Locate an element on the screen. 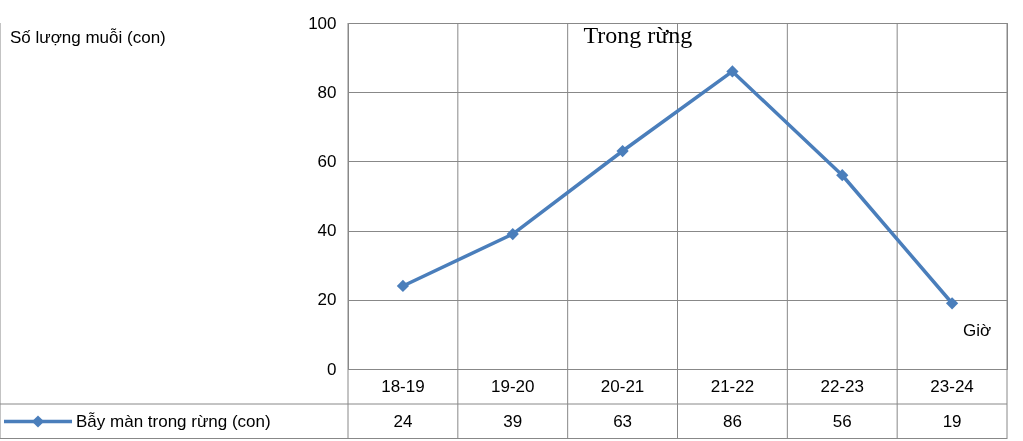 The image size is (1023, 441). x-tick-label: 23-24 is located at coordinates (952, 386).